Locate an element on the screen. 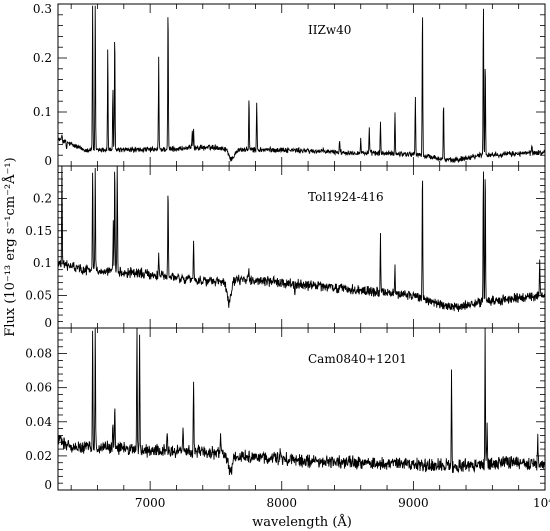 The width and height of the screenshot is (550, 531). y-tick-label: 0.15 is located at coordinates (38, 231).